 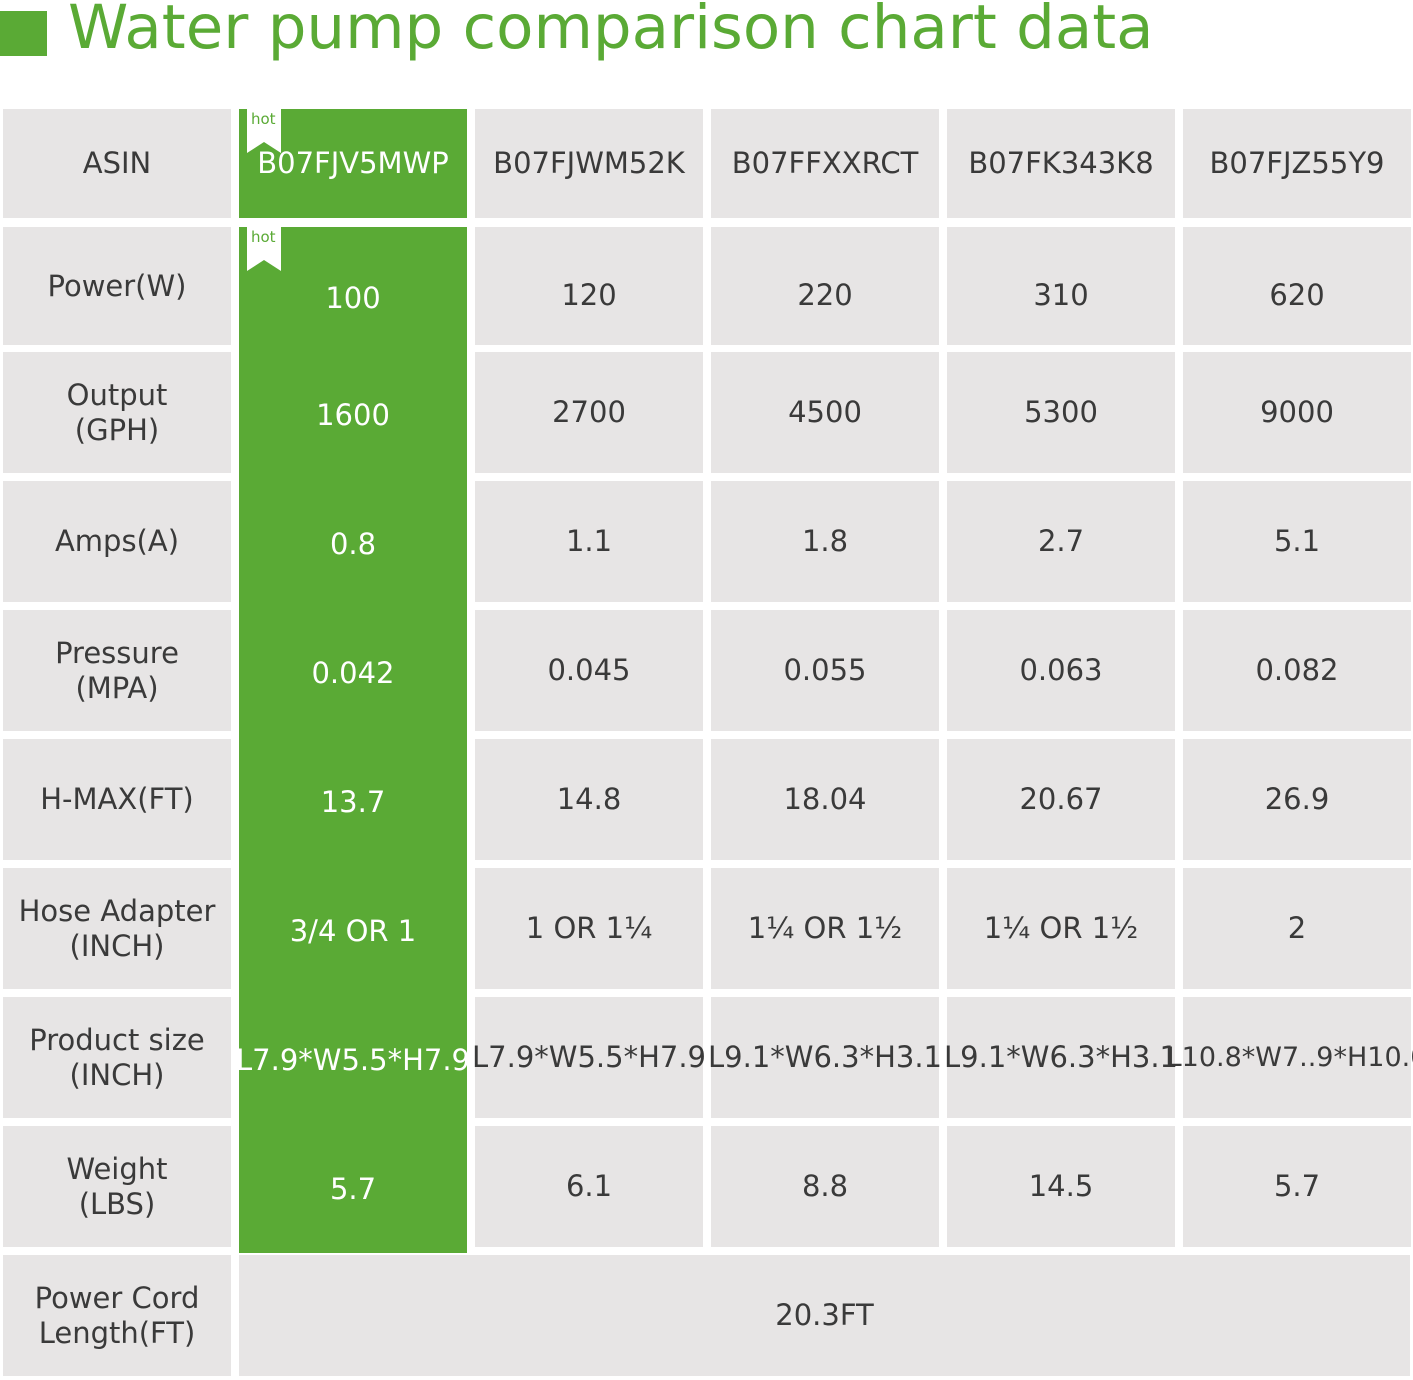 What do you see at coordinates (264, 131) in the screenshot?
I see `hot-badge-header-icon` at bounding box center [264, 131].